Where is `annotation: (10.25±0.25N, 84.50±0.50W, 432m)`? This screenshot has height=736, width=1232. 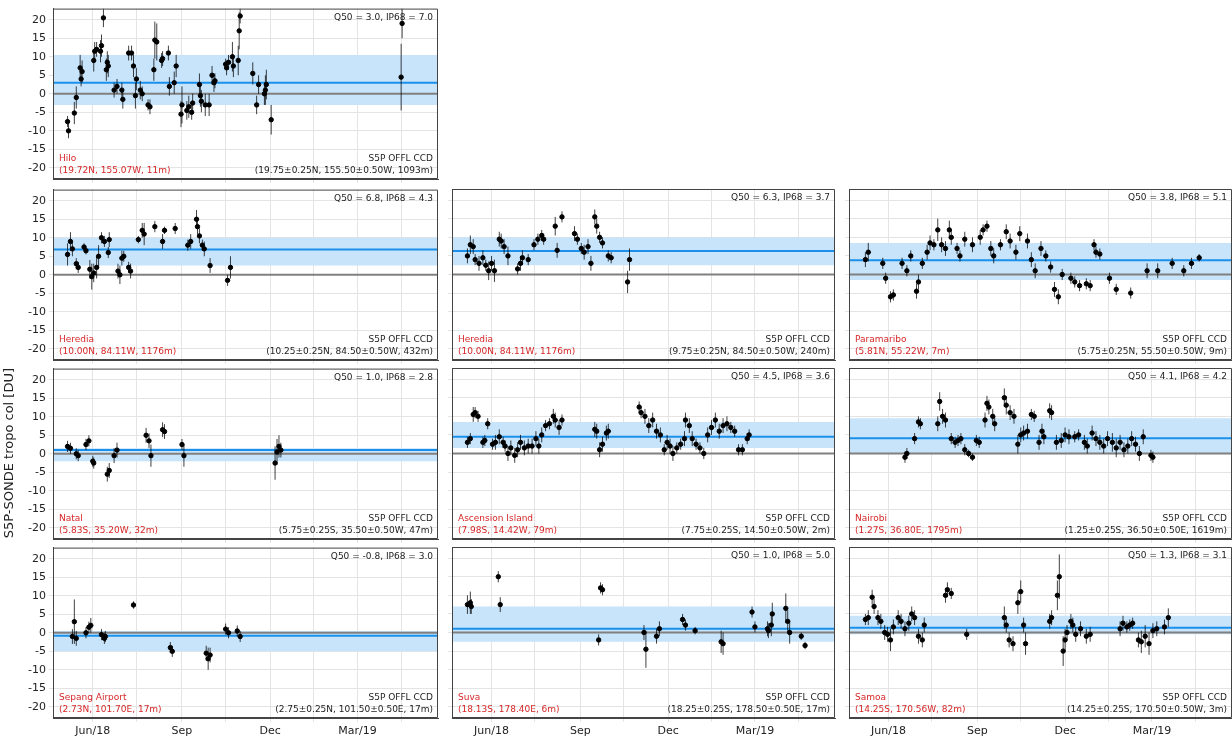
annotation: (10.25±0.25N, 84.50±0.50W, 432m) is located at coordinates (349, 351).